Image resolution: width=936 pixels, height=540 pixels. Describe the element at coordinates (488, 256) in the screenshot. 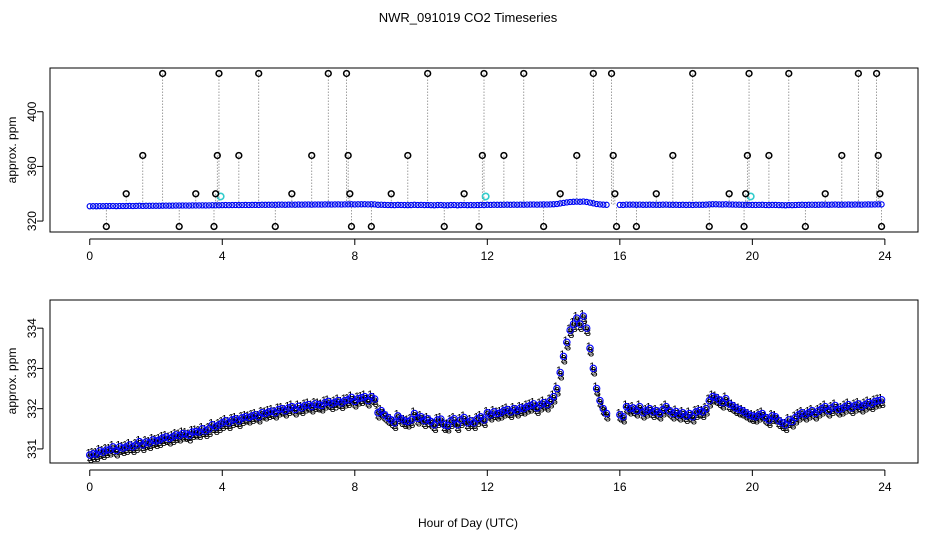

I see `top-x-tick-label: 12` at that location.